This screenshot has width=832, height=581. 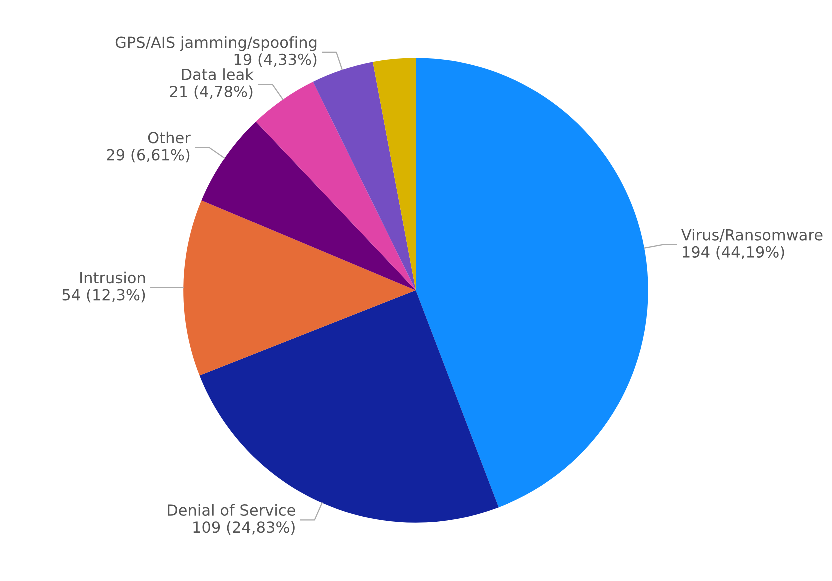 I want to click on slice-label: Other, so click(x=169, y=138).